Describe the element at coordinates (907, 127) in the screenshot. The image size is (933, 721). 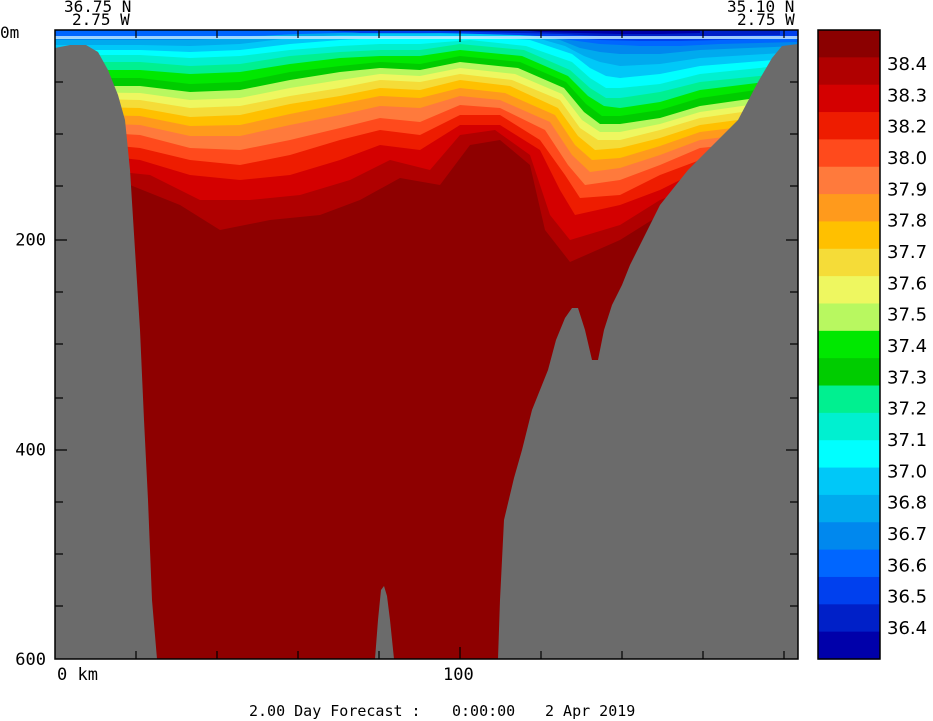
I see `colorbar-label: 38.2` at that location.